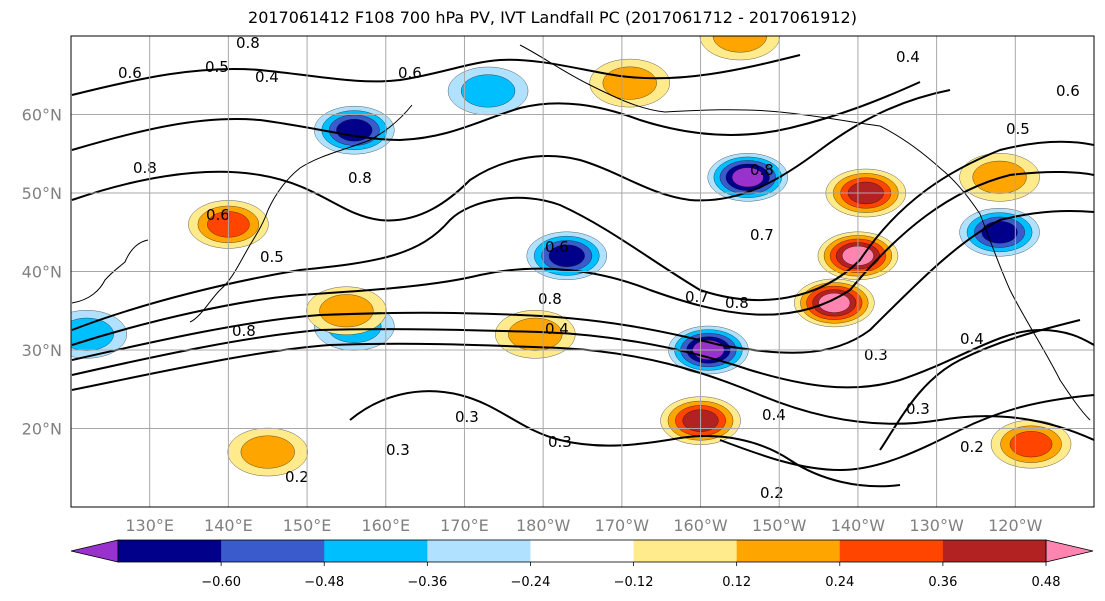  What do you see at coordinates (531, 582) in the screenshot?
I see `colorbar-tick-label: −0.24` at bounding box center [531, 582].